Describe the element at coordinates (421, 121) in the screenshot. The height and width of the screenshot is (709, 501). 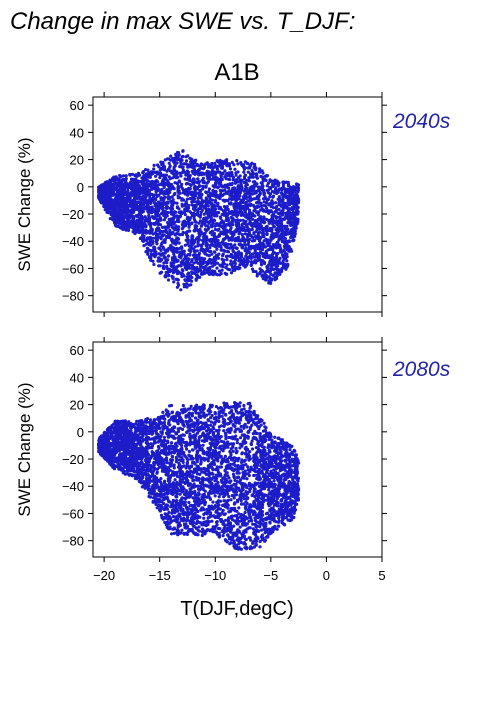
I see `period-label: 2040s` at that location.